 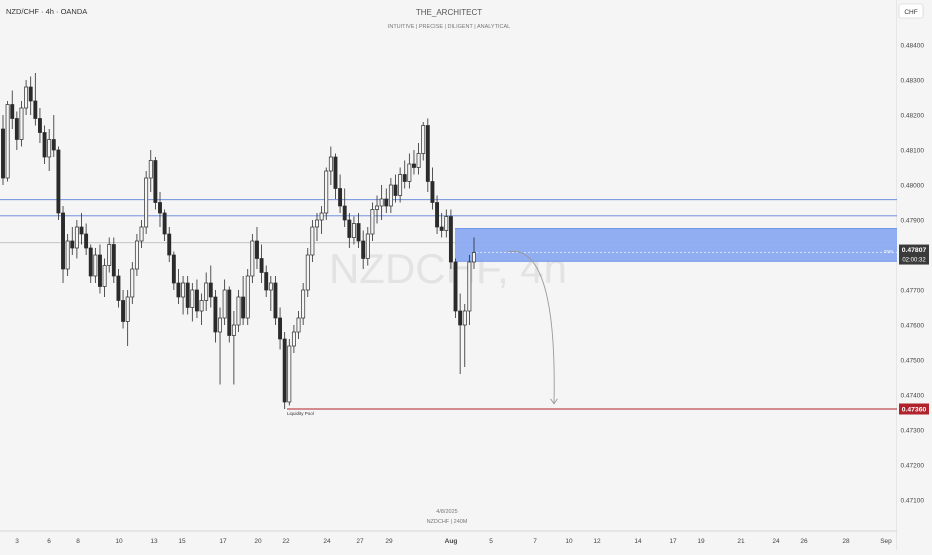 I want to click on price-tick-label: 0.47200, so click(x=913, y=466).